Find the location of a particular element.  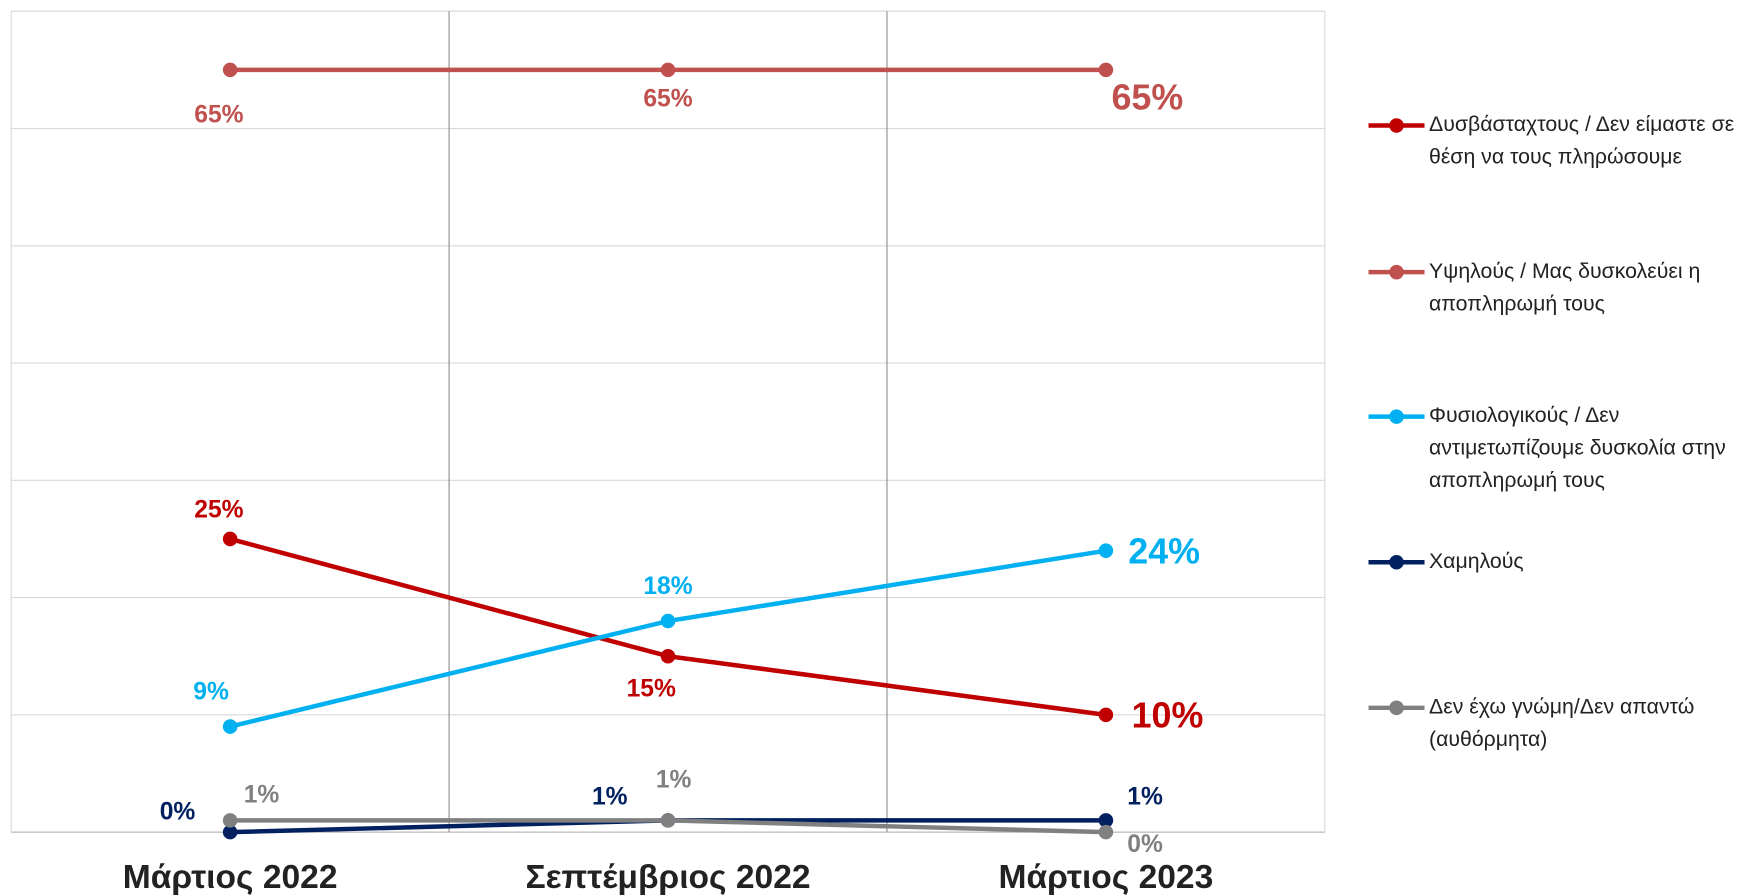

legend-item: Χαμηλούς is located at coordinates (1476, 561).